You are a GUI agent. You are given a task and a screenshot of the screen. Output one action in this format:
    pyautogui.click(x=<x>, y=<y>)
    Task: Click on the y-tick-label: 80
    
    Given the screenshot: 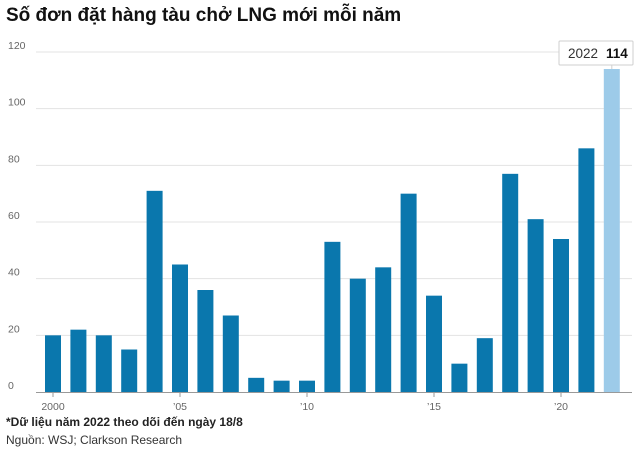 What is the action you would take?
    pyautogui.click(x=14, y=159)
    